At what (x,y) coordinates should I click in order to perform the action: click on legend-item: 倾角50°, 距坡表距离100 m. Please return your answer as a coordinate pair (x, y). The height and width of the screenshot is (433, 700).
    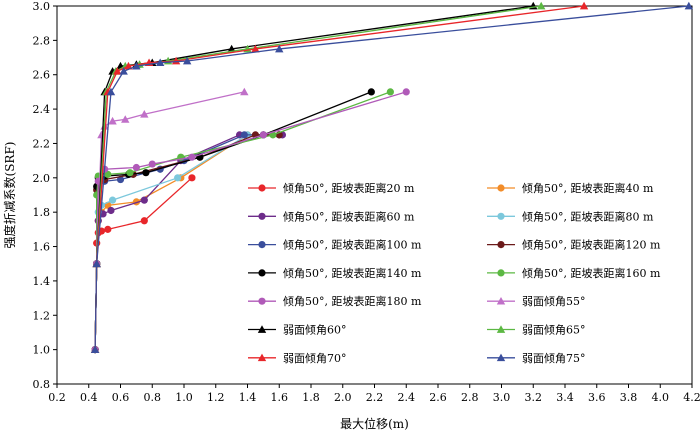
    Looking at the image, I should click on (335, 245).